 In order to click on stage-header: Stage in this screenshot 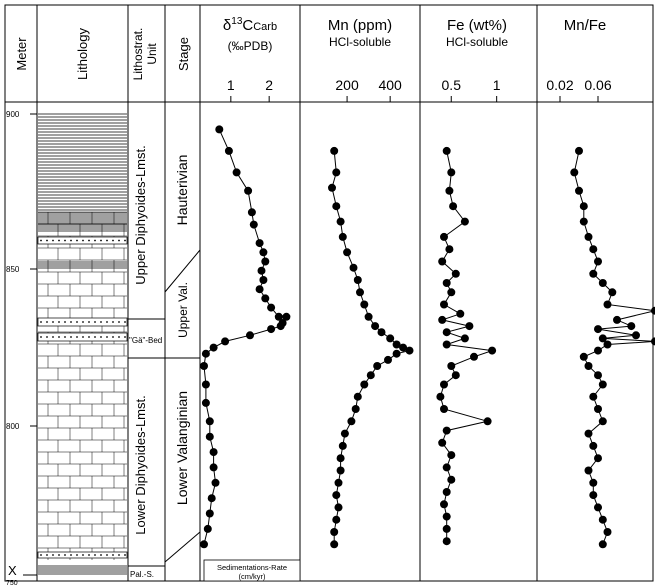, I will do `click(183, 54)`.